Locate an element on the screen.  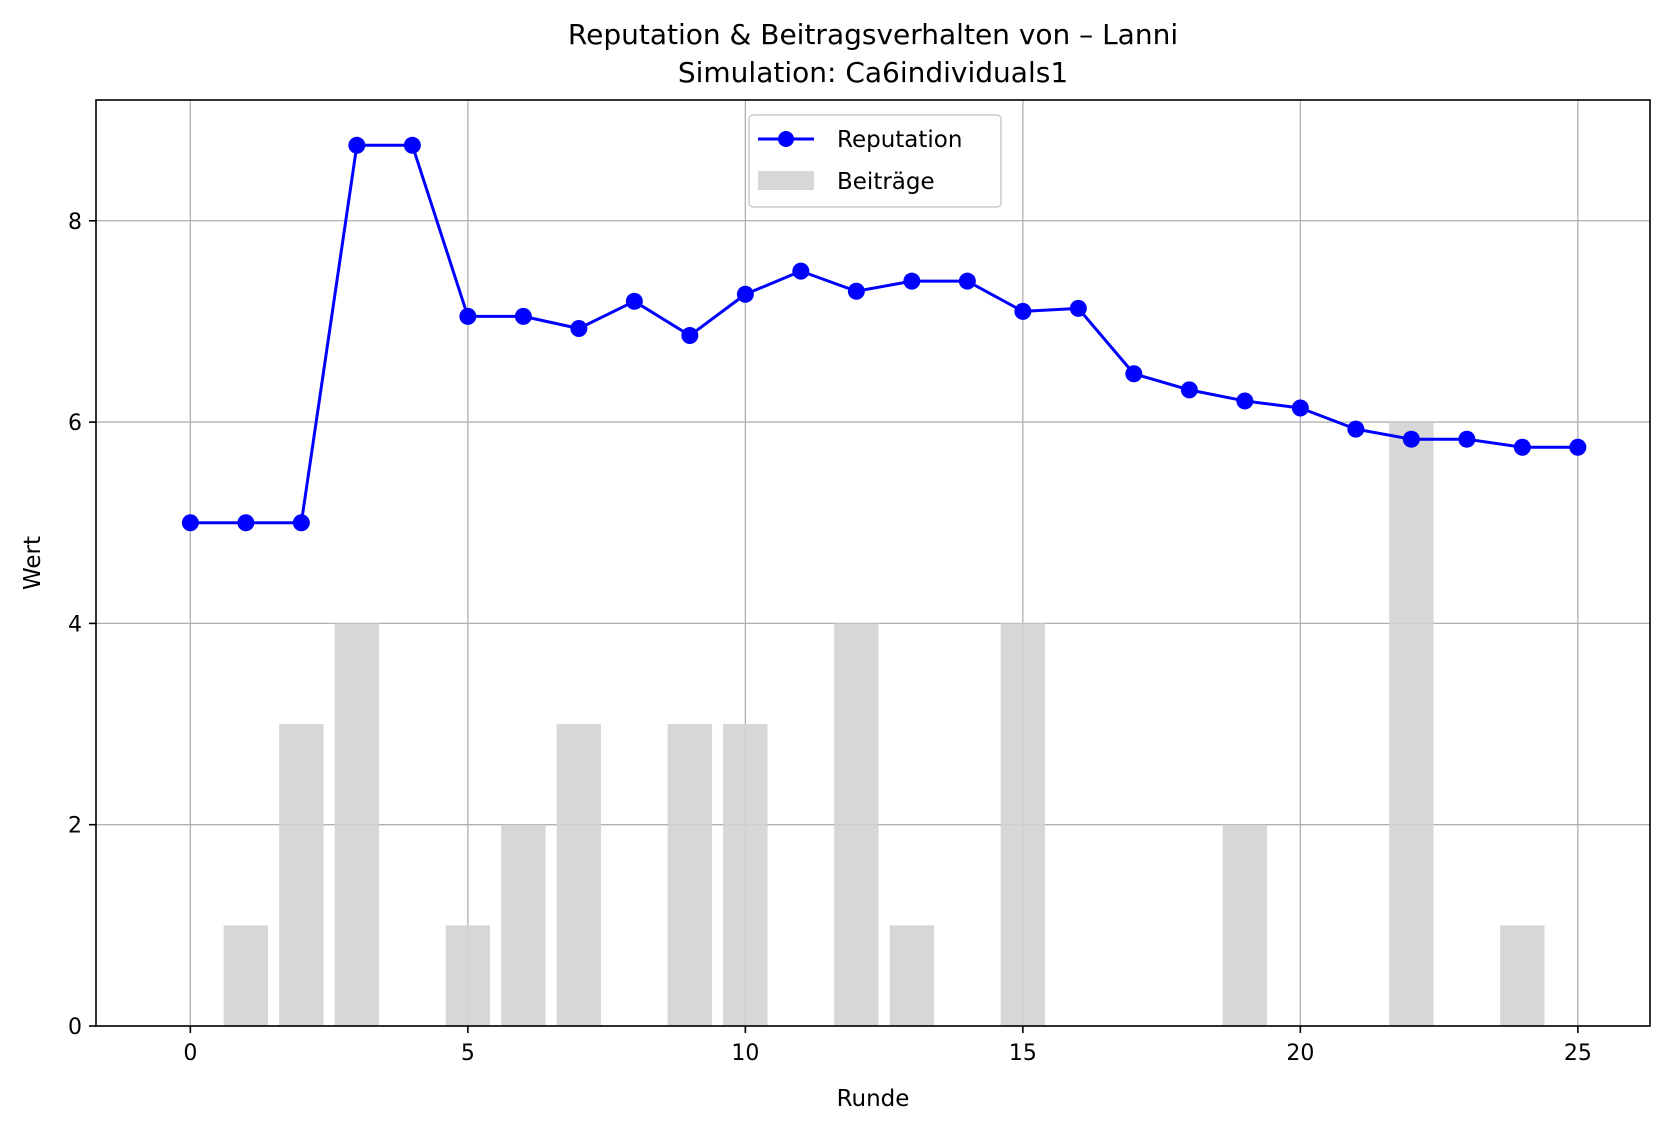
y-tick-label: 0 is located at coordinates (75, 1027).